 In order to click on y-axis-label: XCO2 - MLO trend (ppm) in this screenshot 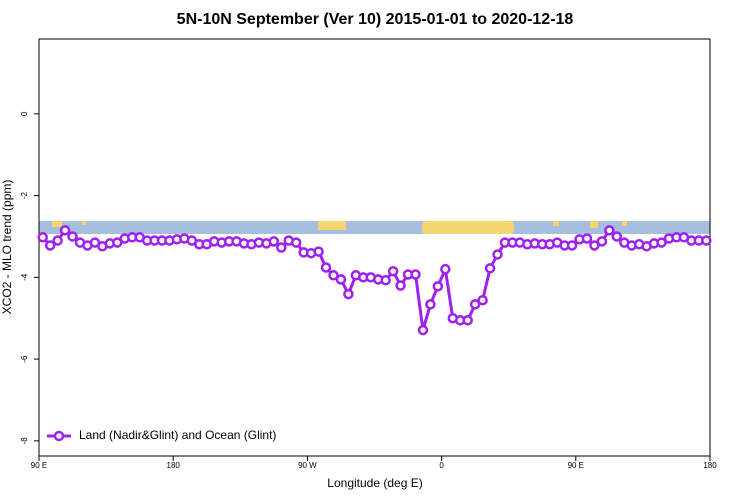, I will do `click(7, 247)`.